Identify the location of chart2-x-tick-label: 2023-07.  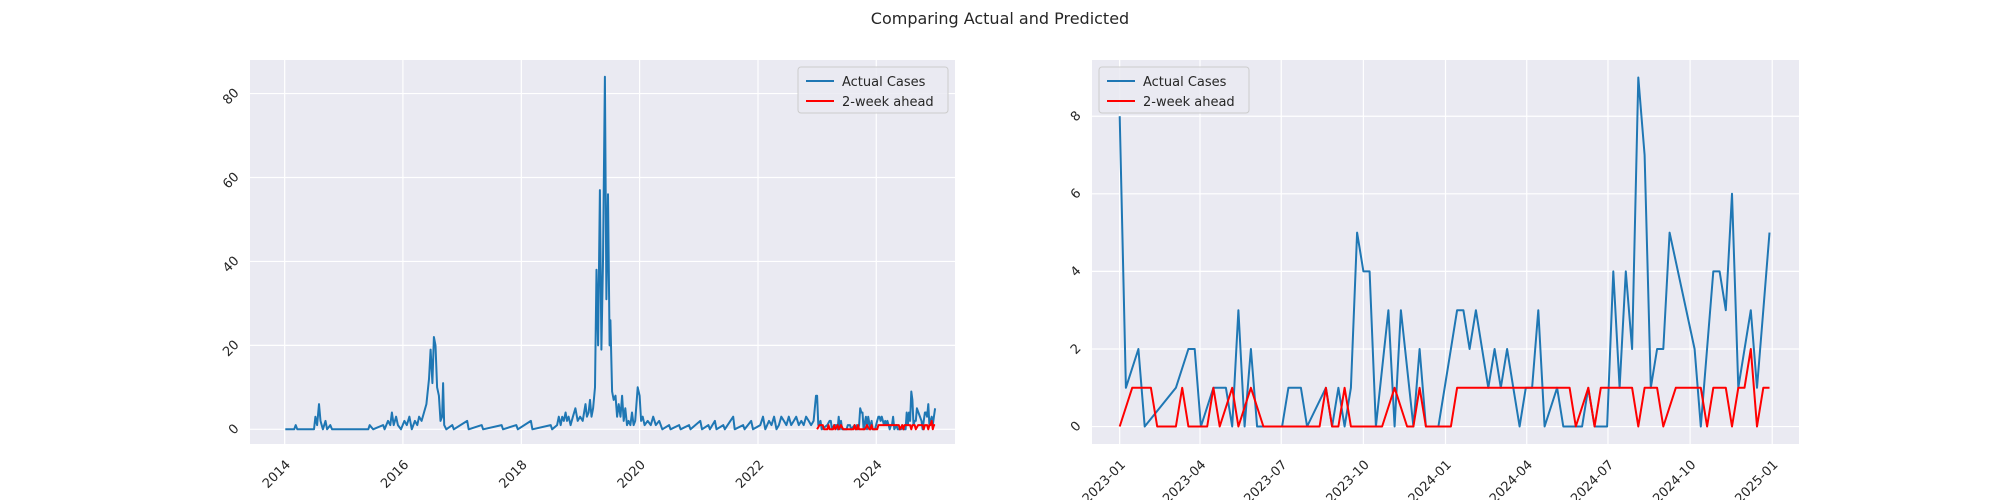
(1265, 479).